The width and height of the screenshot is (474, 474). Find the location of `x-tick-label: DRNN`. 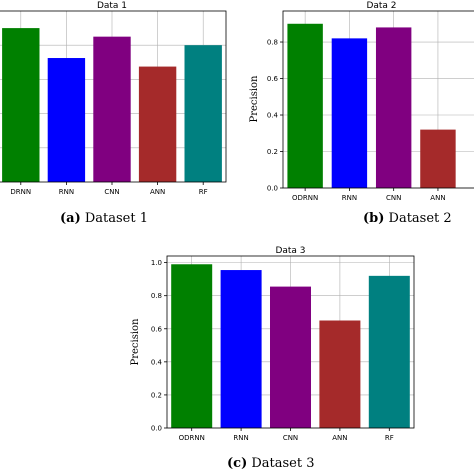

x-tick-label: DRNN is located at coordinates (20, 192).